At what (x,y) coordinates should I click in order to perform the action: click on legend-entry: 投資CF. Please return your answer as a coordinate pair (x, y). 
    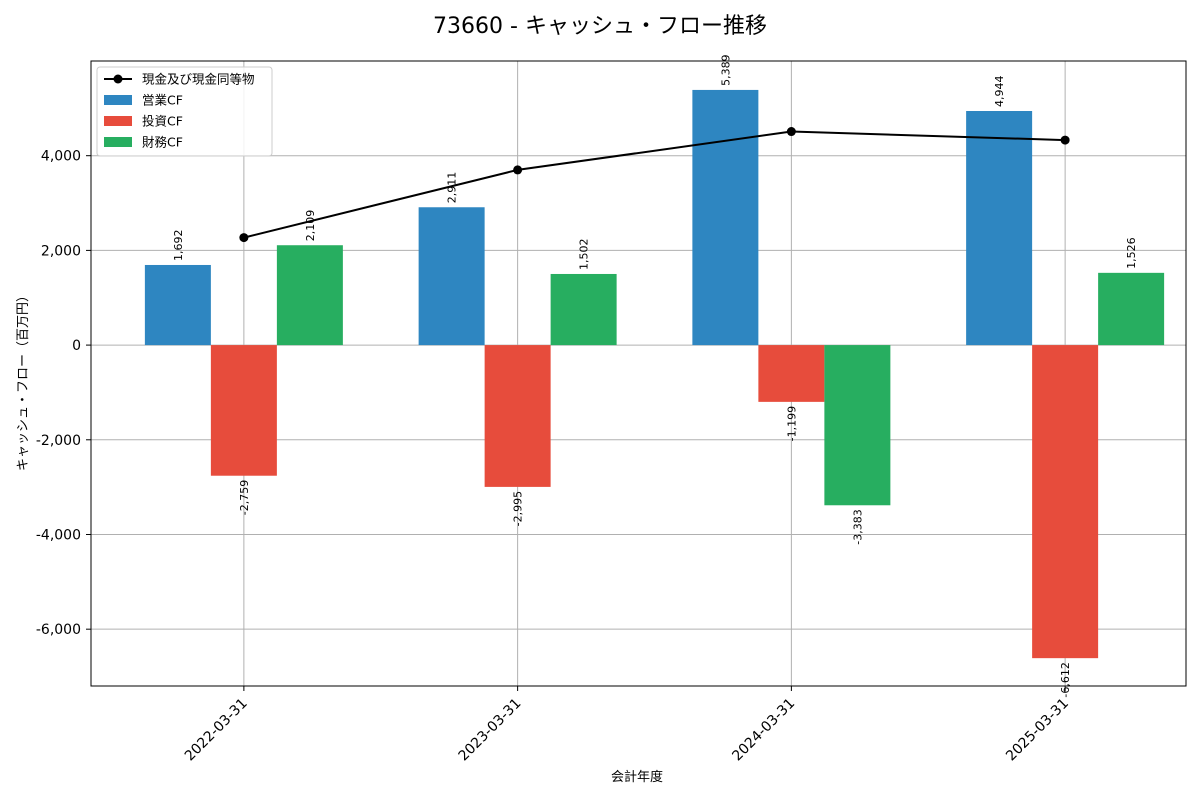
    Looking at the image, I should click on (162, 121).